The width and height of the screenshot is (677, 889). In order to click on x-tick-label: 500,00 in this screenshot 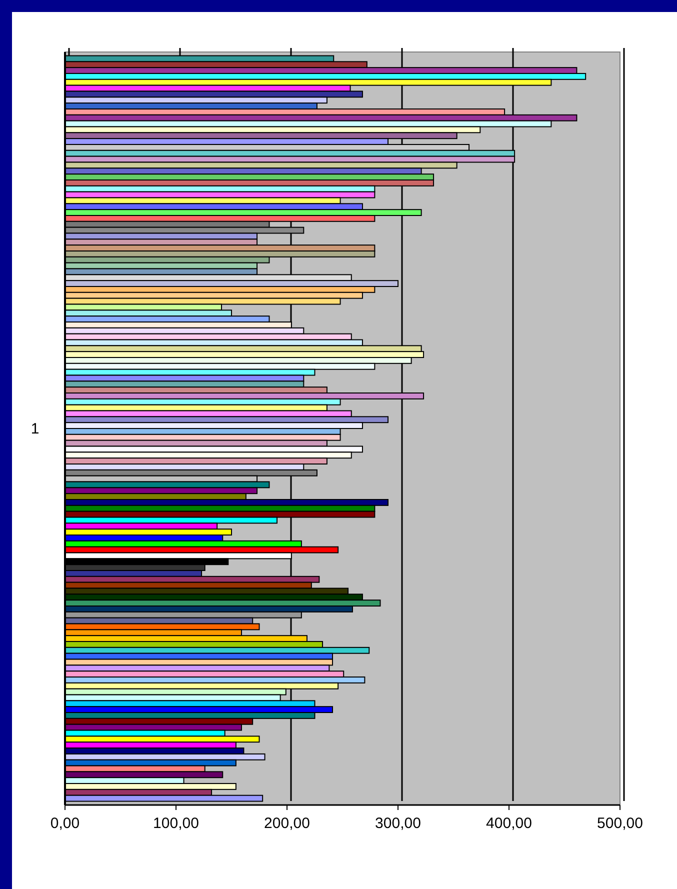, I will do `click(620, 823)`.